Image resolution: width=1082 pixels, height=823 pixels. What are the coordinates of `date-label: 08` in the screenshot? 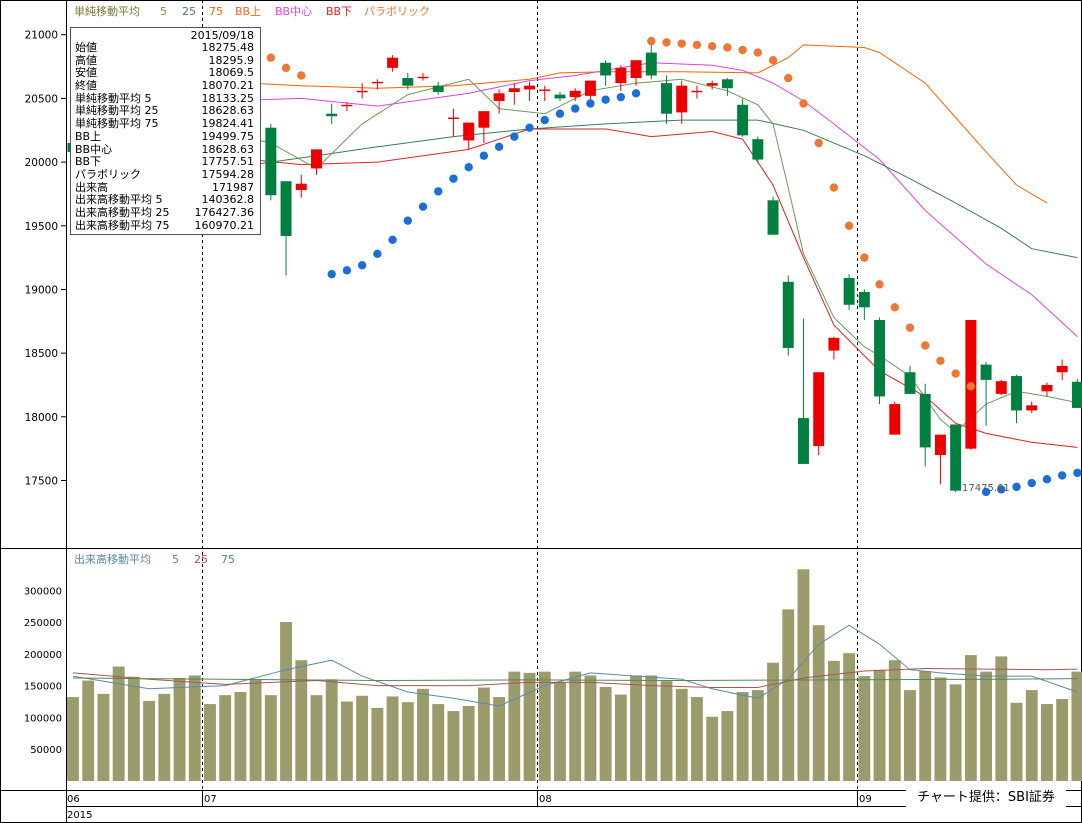 It's located at (545, 799).